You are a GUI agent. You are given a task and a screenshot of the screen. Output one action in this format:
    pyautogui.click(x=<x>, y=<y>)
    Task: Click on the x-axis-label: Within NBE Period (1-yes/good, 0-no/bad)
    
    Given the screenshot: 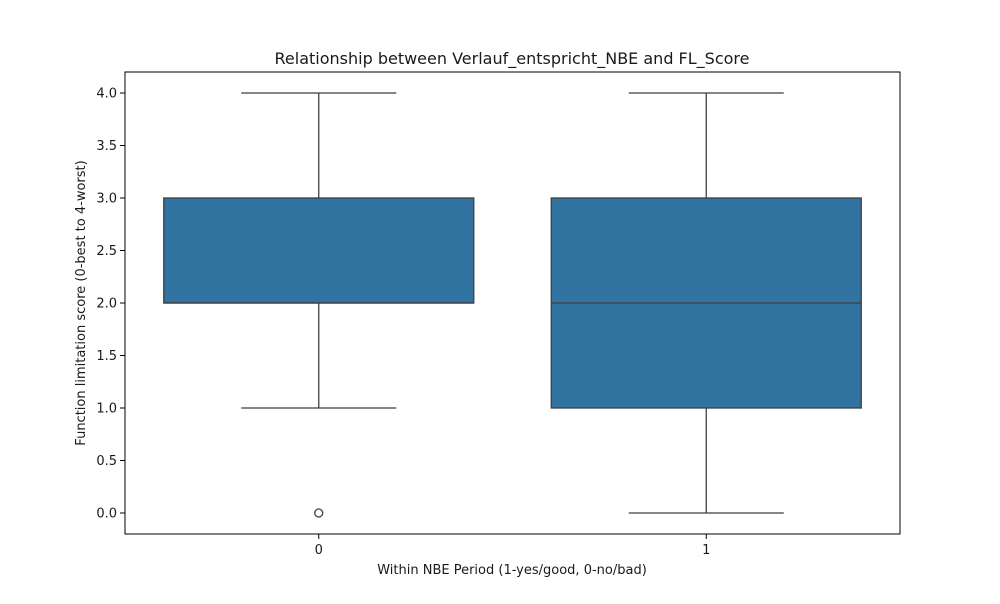 What is the action you would take?
    pyautogui.click(x=512, y=570)
    